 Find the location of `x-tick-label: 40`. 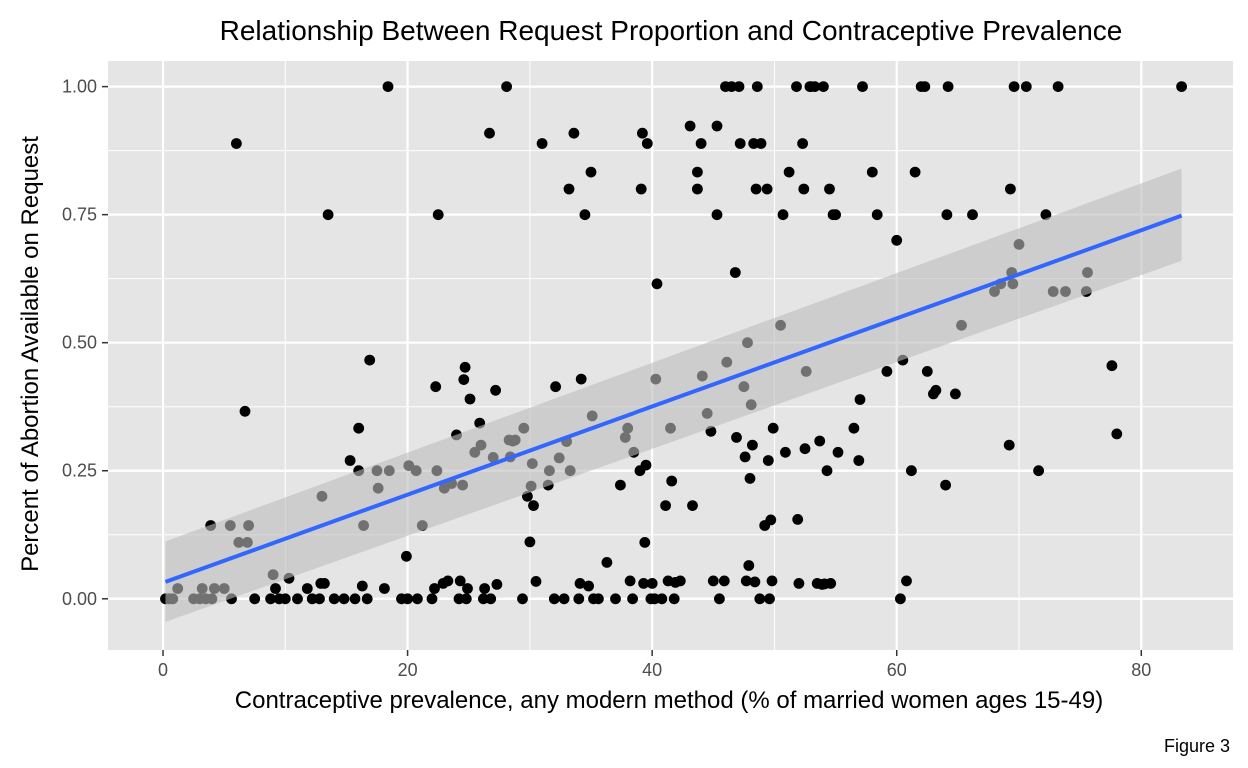

x-tick-label: 40 is located at coordinates (652, 670).